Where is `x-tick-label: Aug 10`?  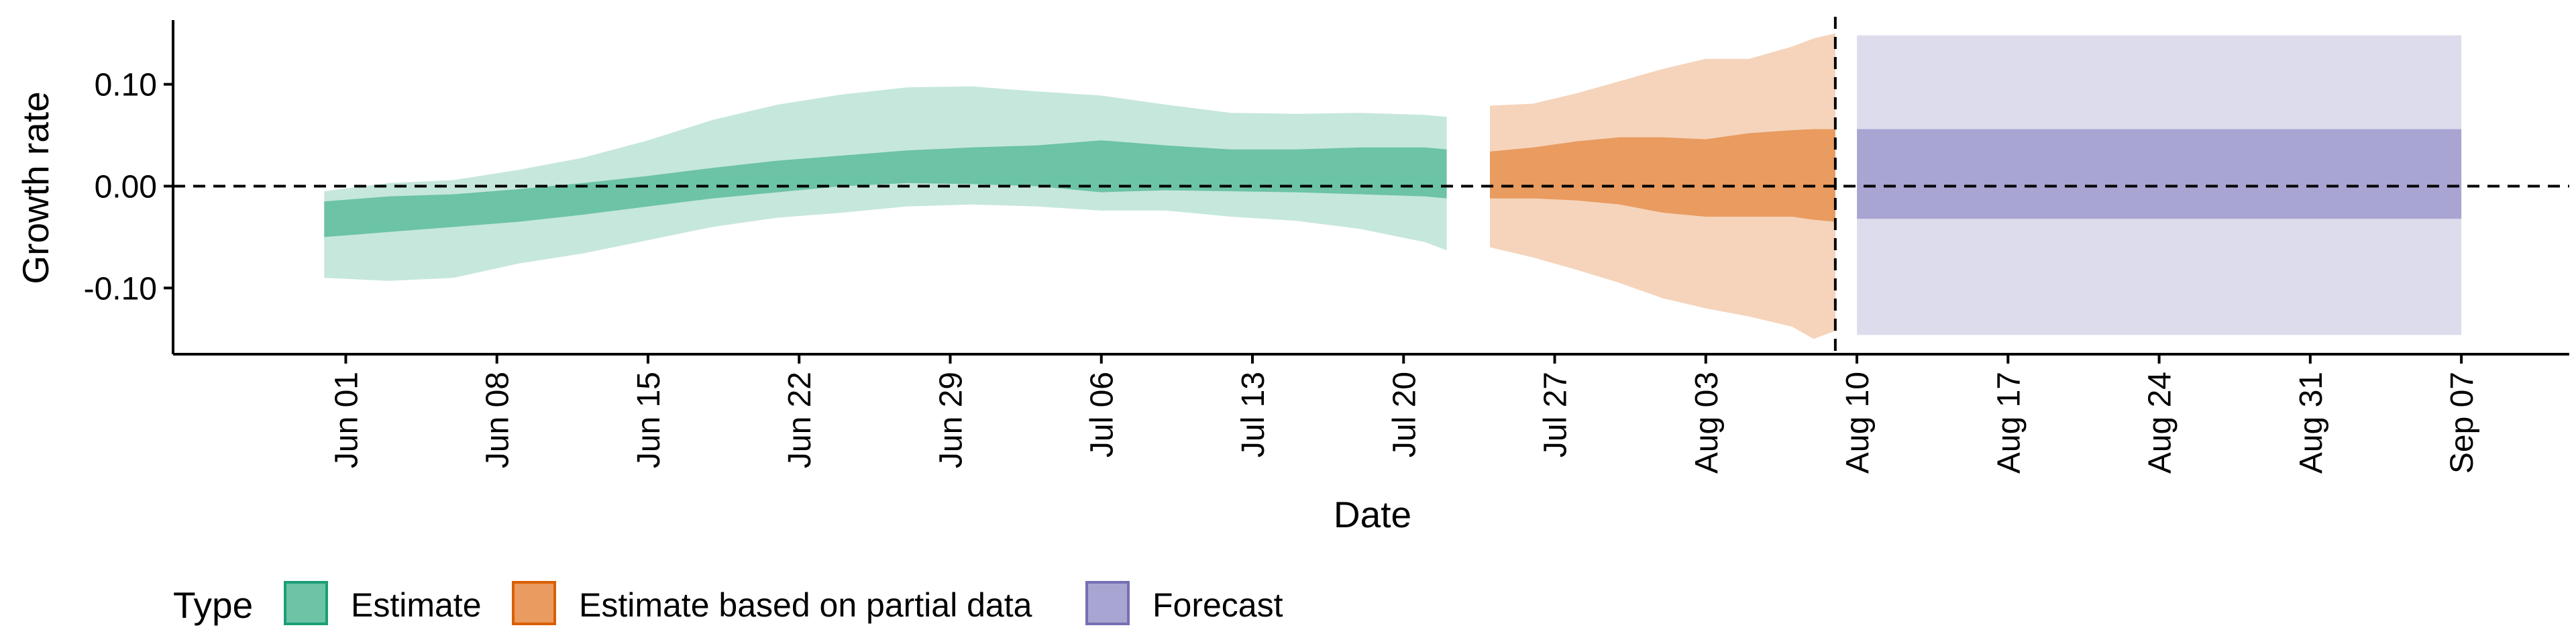 x-tick-label: Aug 10 is located at coordinates (1858, 423).